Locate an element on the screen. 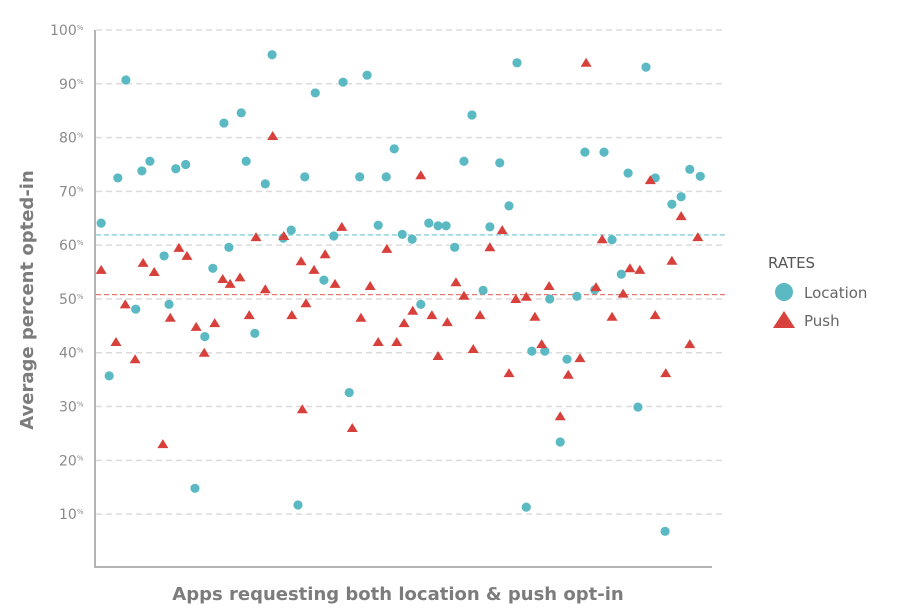 This screenshot has height=614, width=900. y-tick-label: 50% is located at coordinates (71, 300).